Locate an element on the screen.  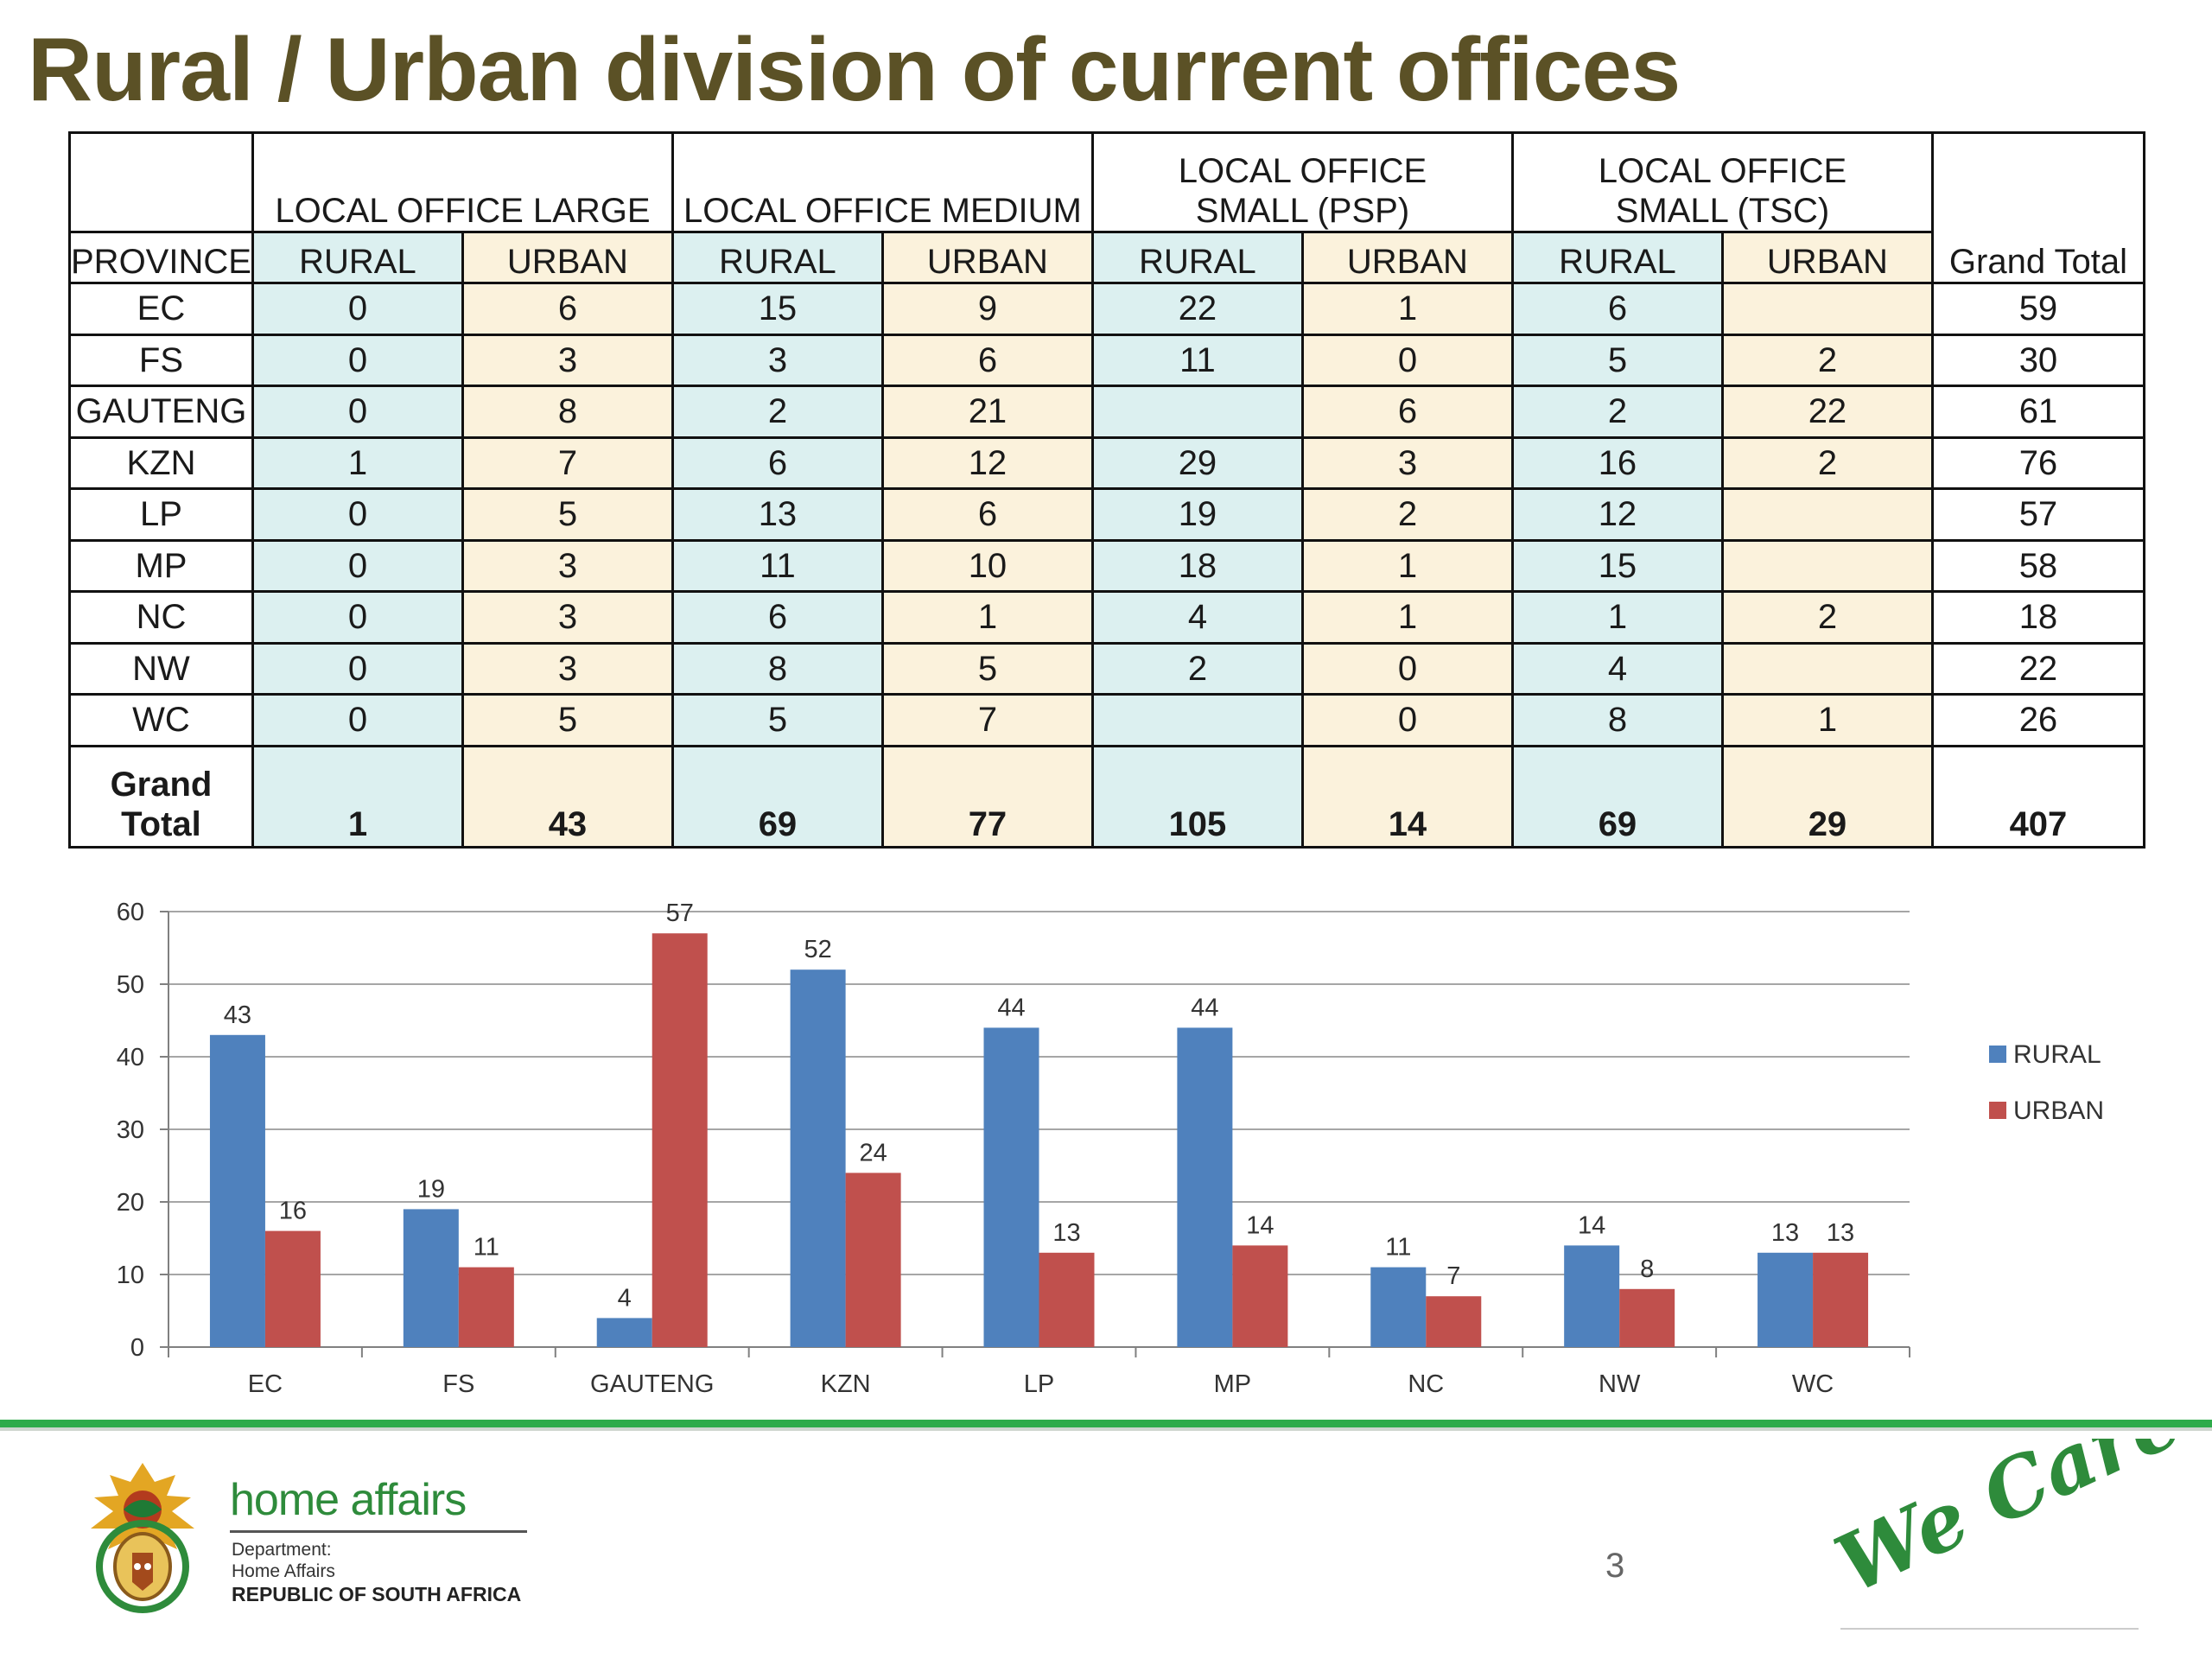
group-header-medium: LOCAL OFFICE MEDIUM is located at coordinates (882, 182).